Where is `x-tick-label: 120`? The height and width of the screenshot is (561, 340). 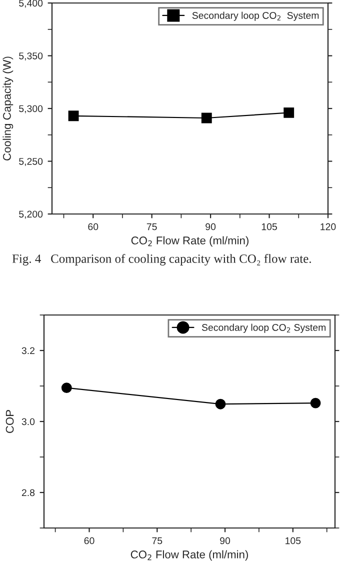 x-tick-label: 120 is located at coordinates (328, 226).